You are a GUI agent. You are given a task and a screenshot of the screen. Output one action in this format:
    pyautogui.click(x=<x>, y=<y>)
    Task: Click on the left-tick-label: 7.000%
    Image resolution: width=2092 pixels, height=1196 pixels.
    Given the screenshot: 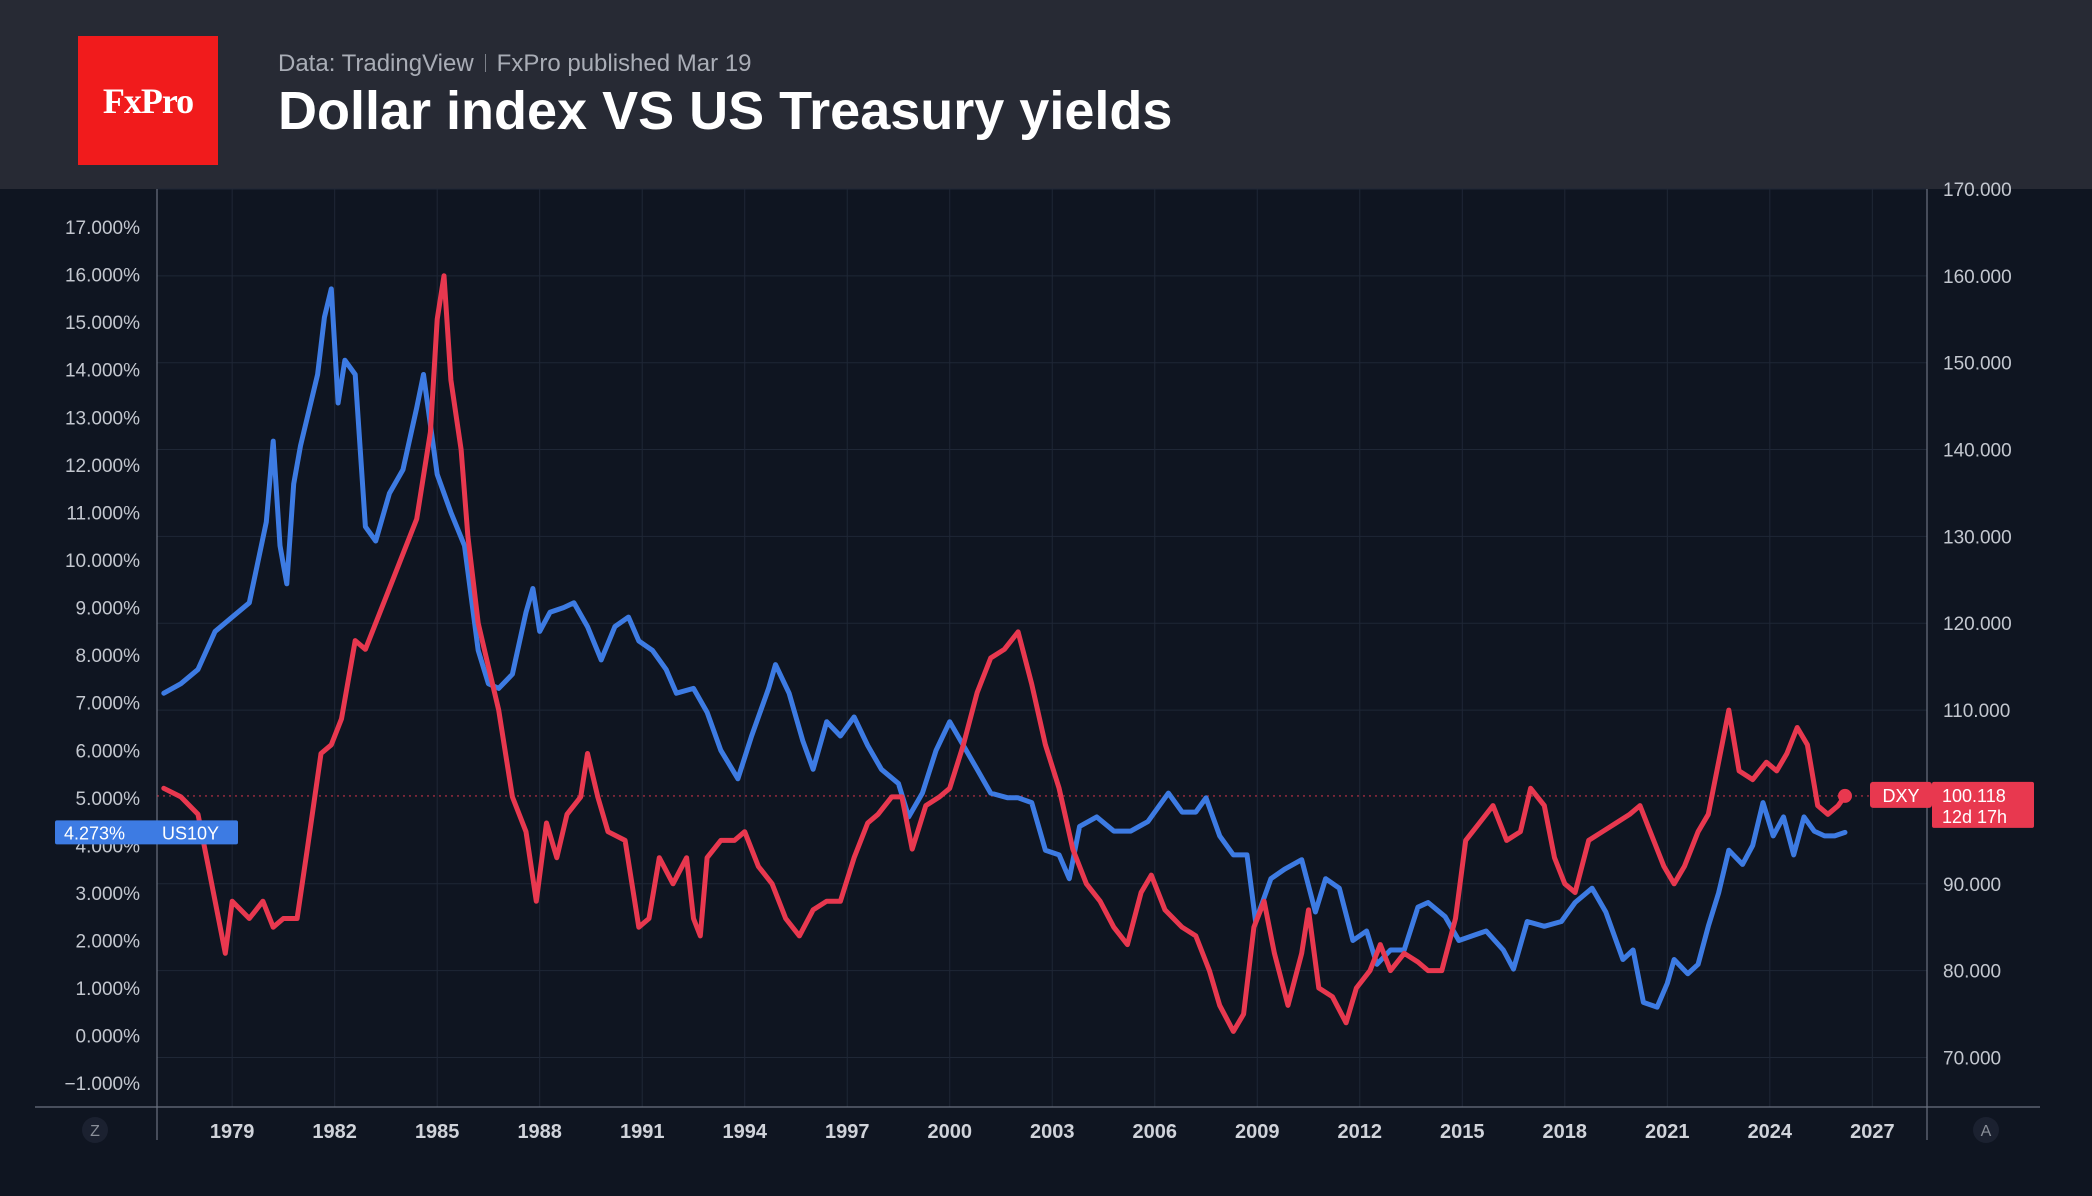 What is the action you would take?
    pyautogui.click(x=108, y=704)
    